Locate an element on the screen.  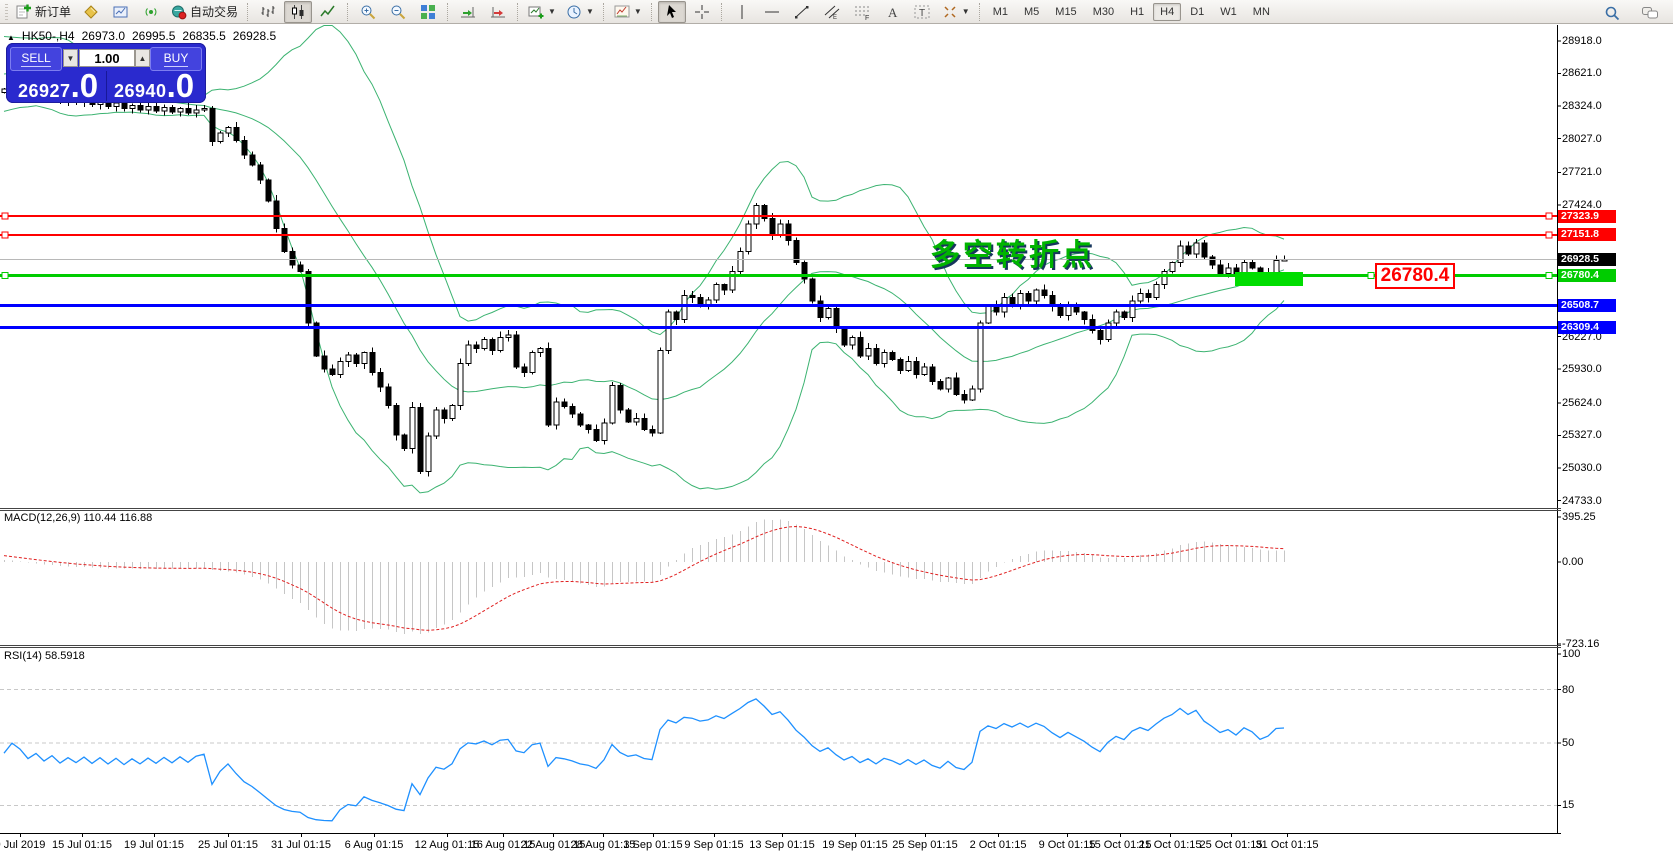
date-axis-label: 25 Sep 01:15 is located at coordinates (925, 845).